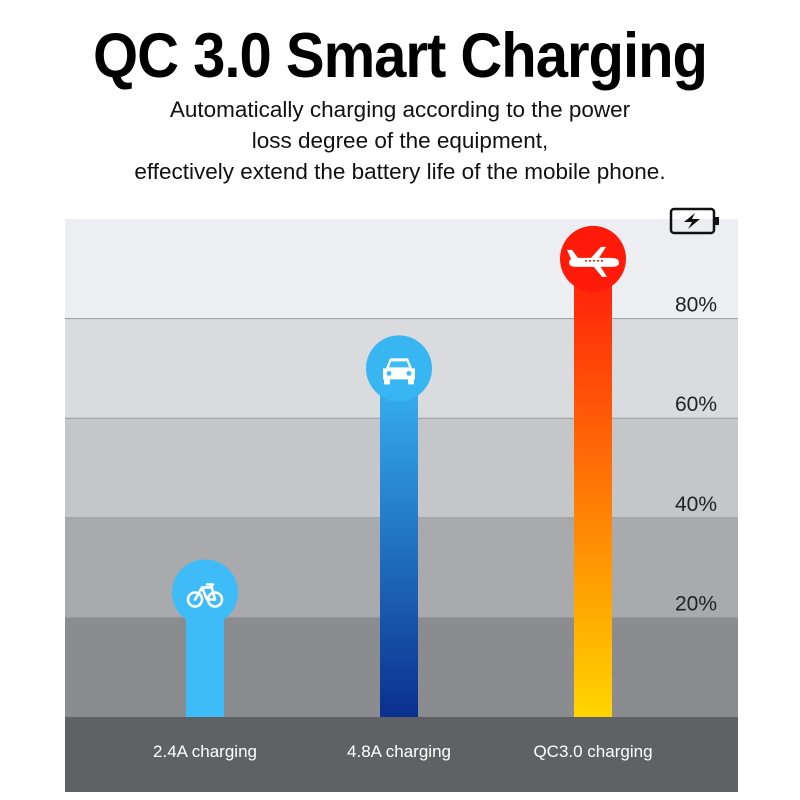  Describe the element at coordinates (696, 603) in the screenshot. I see `y-tick-label: 20%` at that location.